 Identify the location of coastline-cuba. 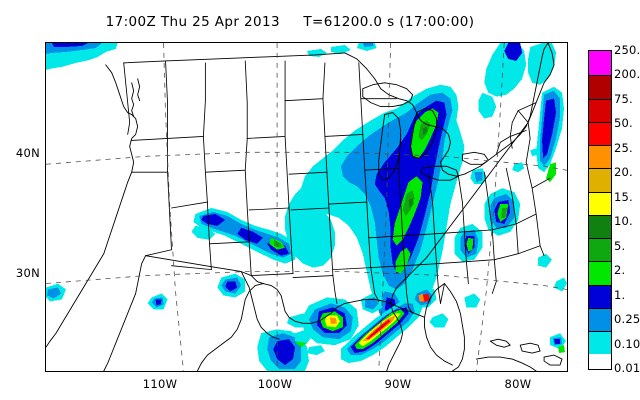
(519, 354).